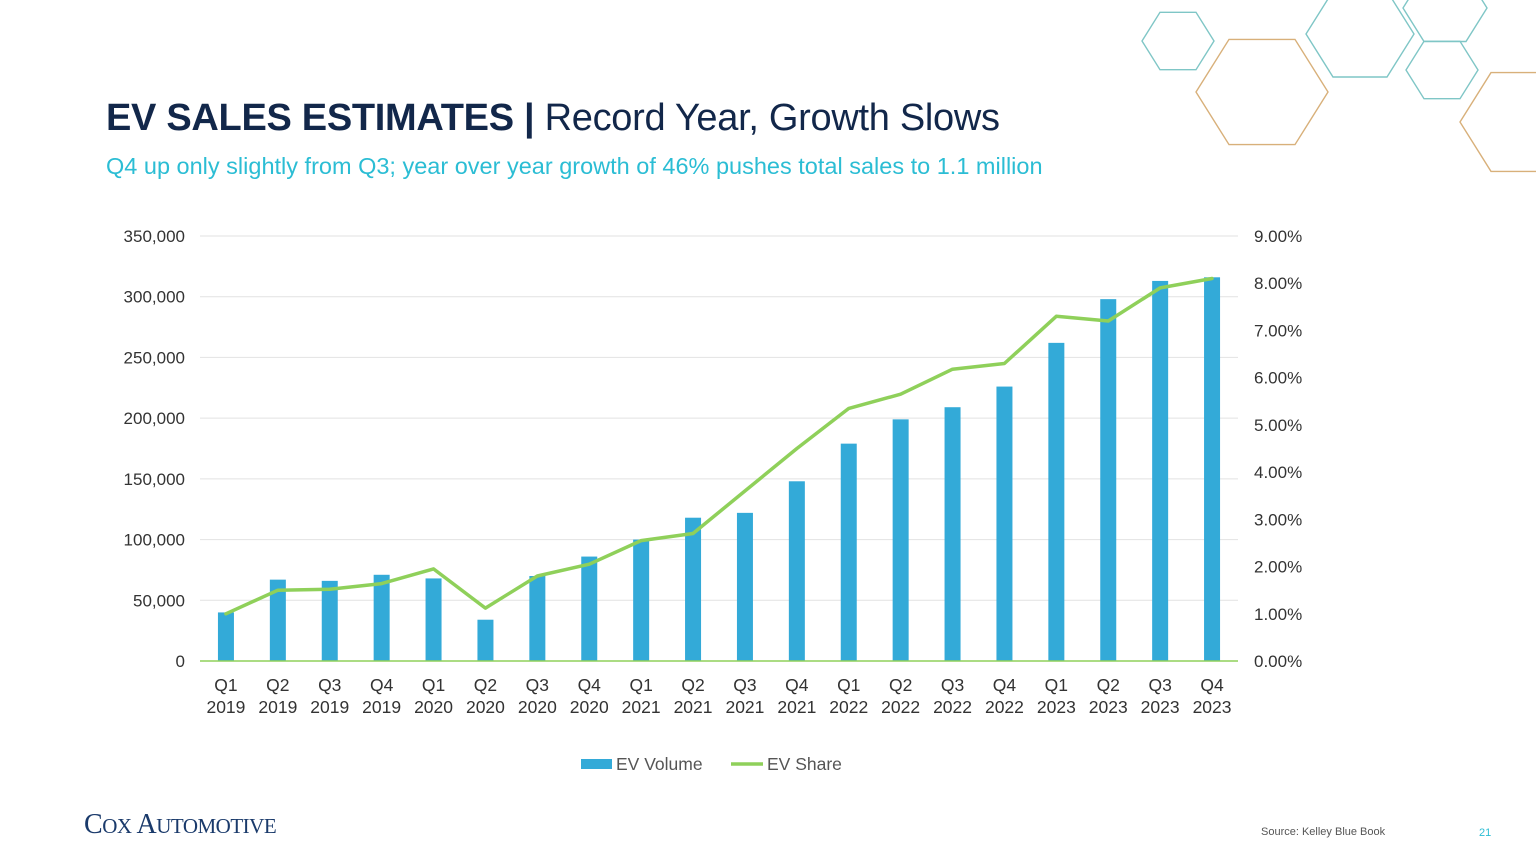 The height and width of the screenshot is (862, 1536). Describe the element at coordinates (154, 236) in the screenshot. I see `y-left-tick-label: 350,000` at that location.